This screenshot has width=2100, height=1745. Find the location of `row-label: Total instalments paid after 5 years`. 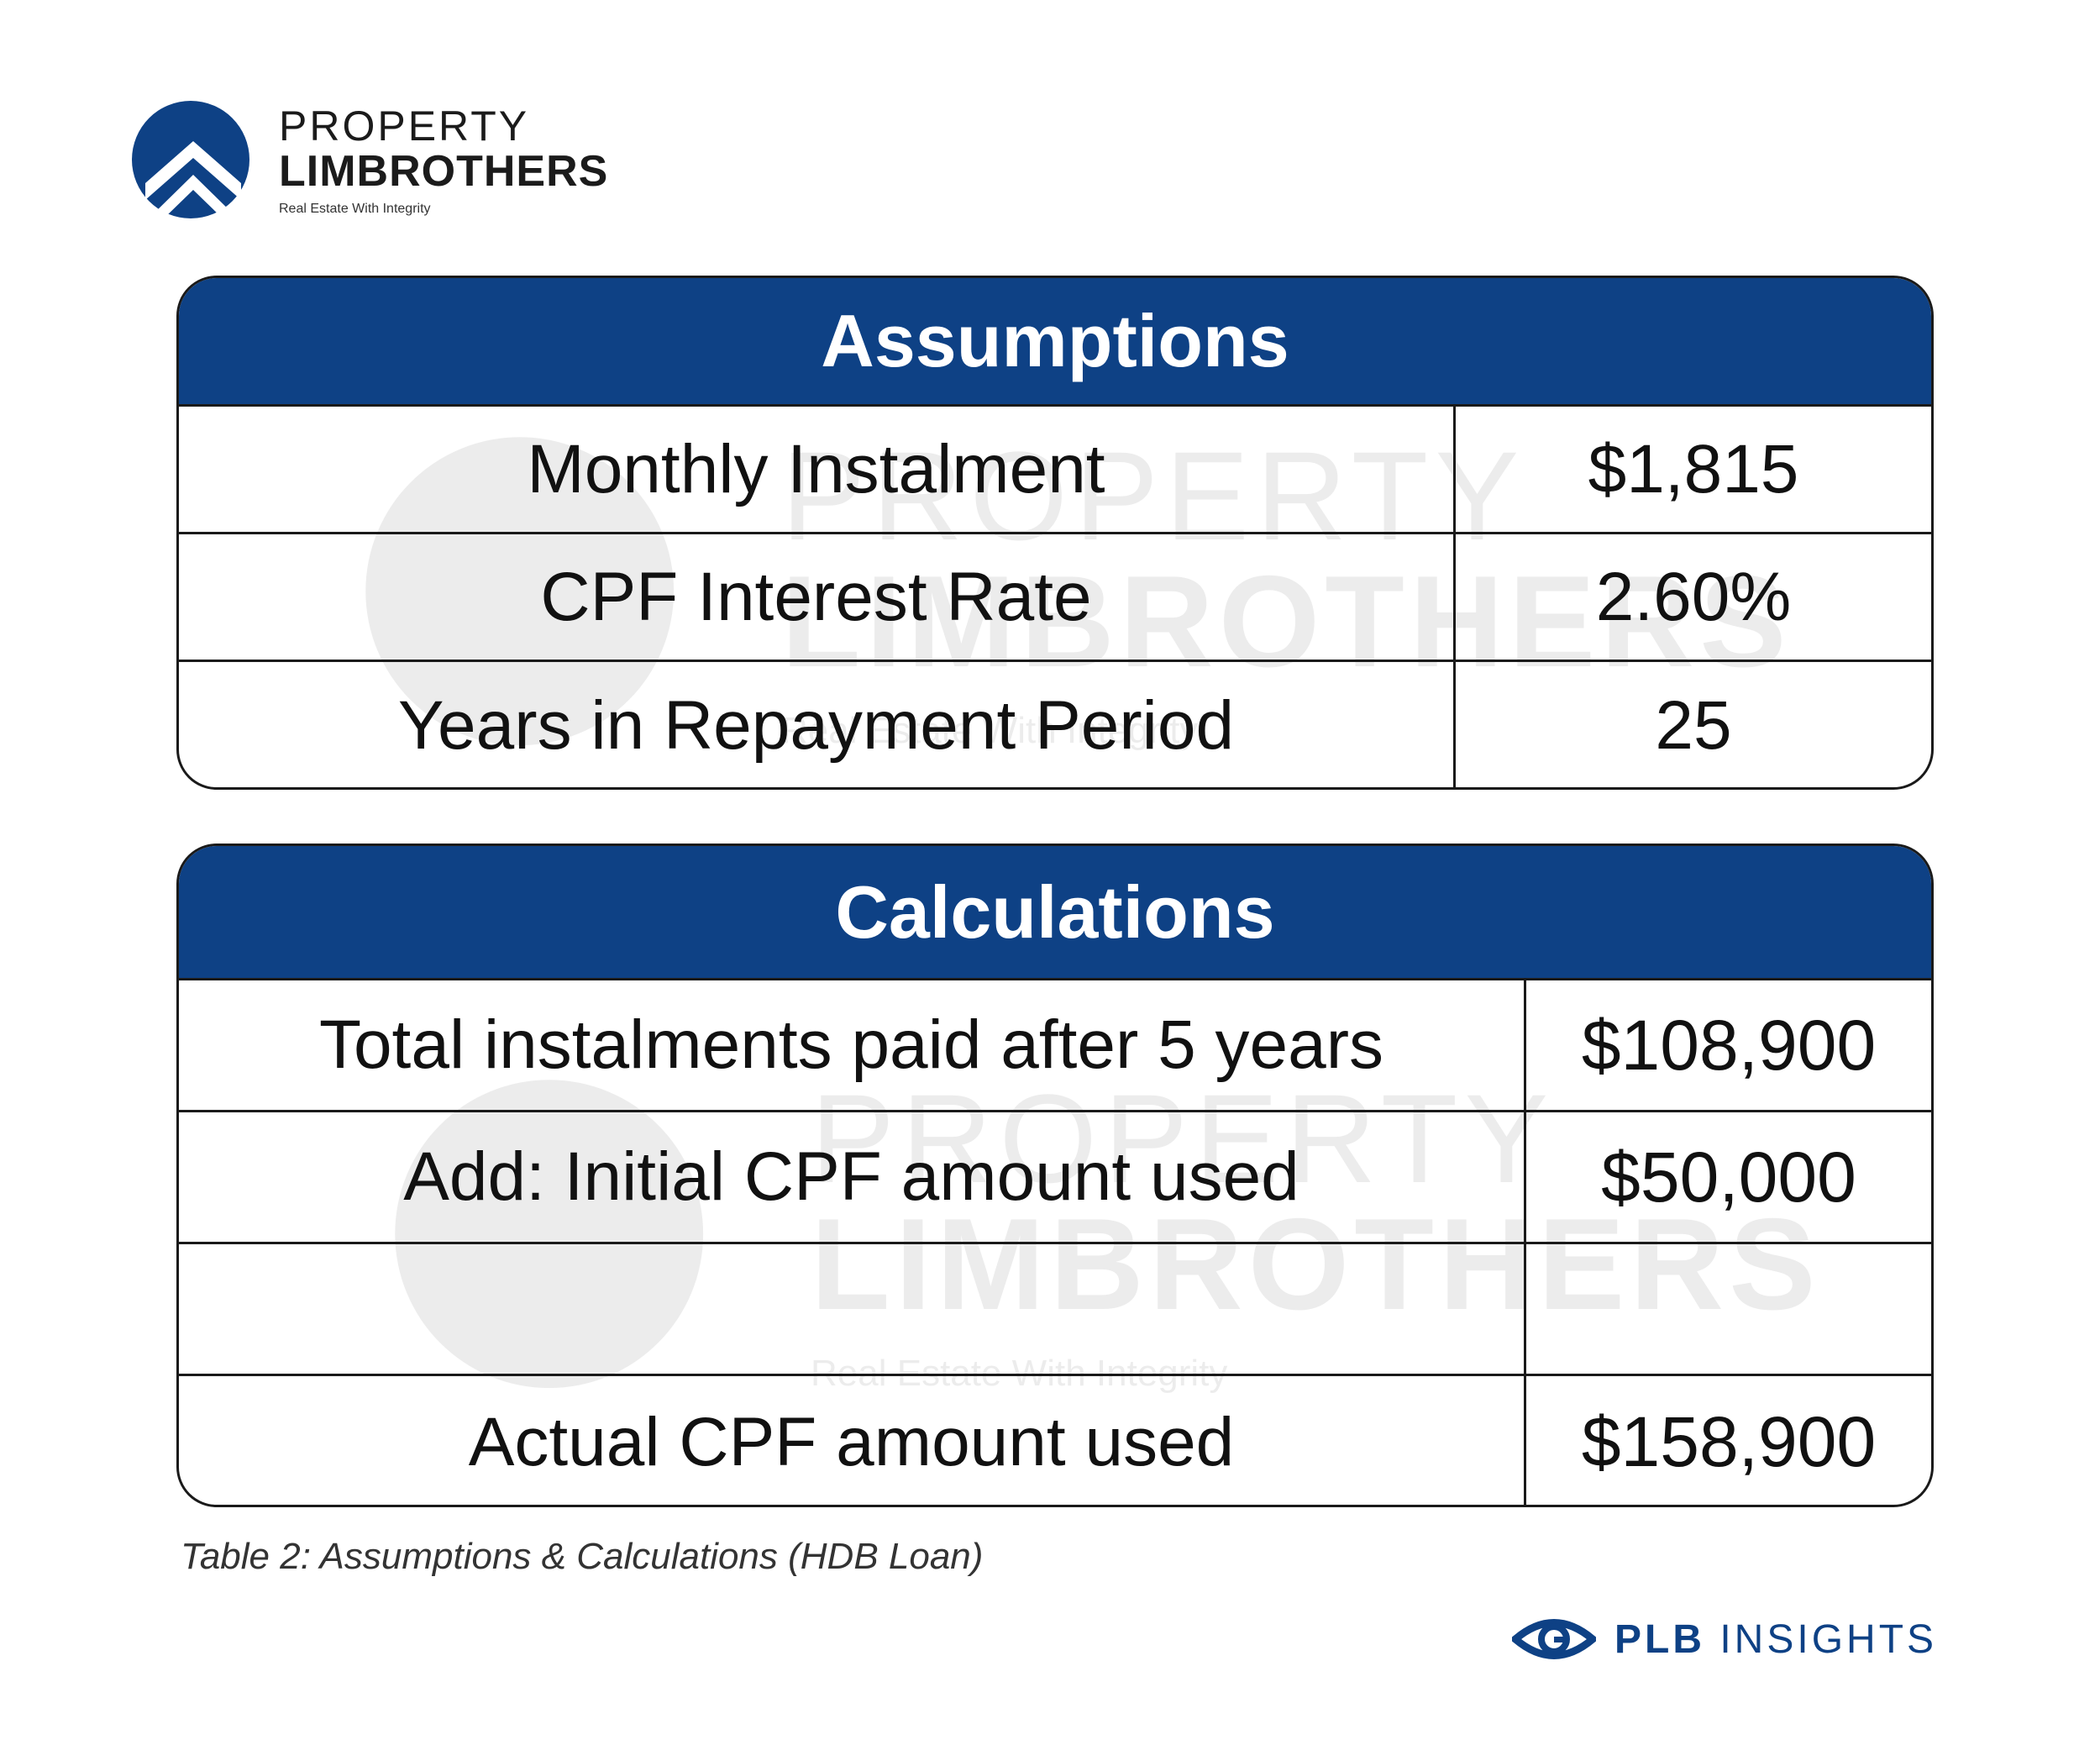

row-label: Total instalments paid after 5 years is located at coordinates (852, 1045).